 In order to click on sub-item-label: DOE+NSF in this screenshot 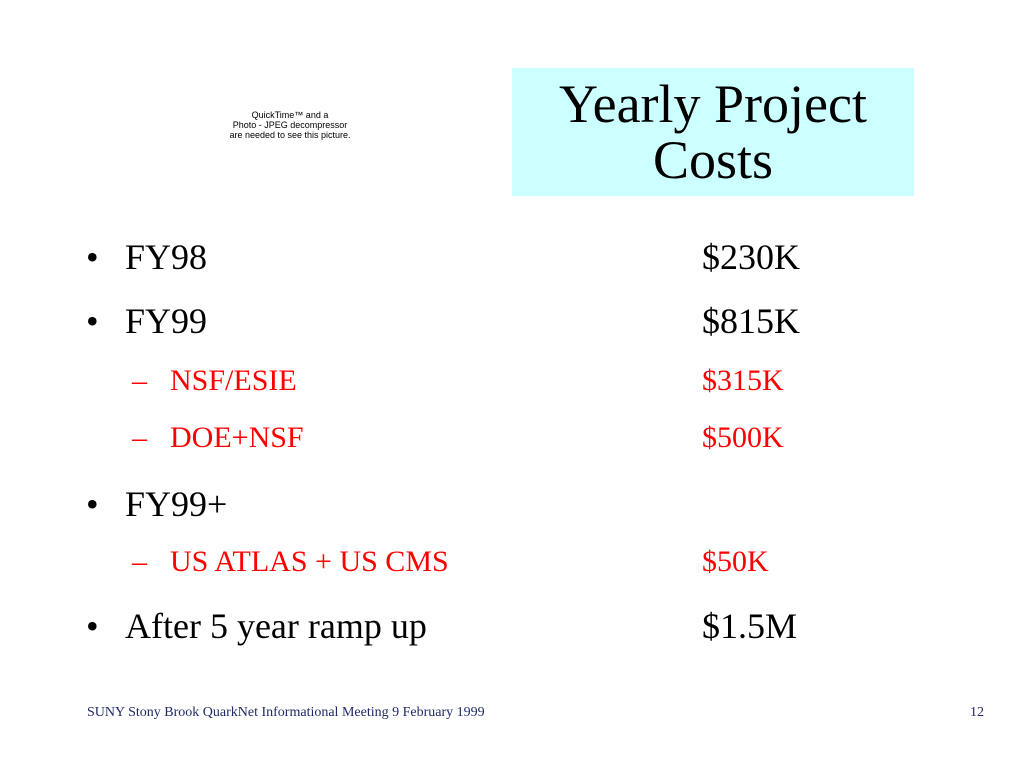, I will do `click(237, 437)`.